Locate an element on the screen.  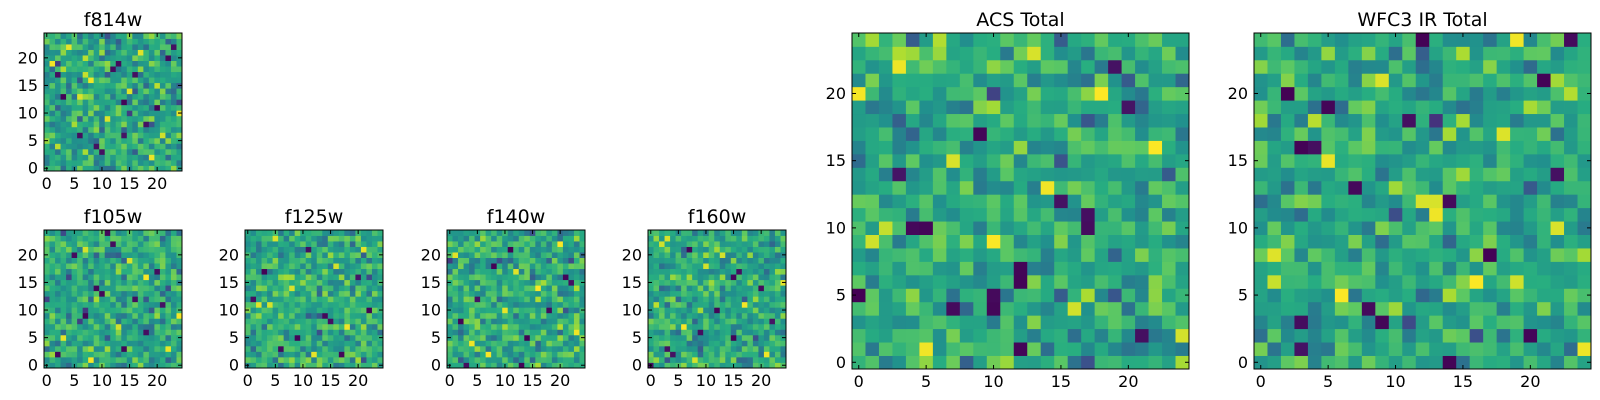
y-tick-label: 15 is located at coordinates (229, 282).